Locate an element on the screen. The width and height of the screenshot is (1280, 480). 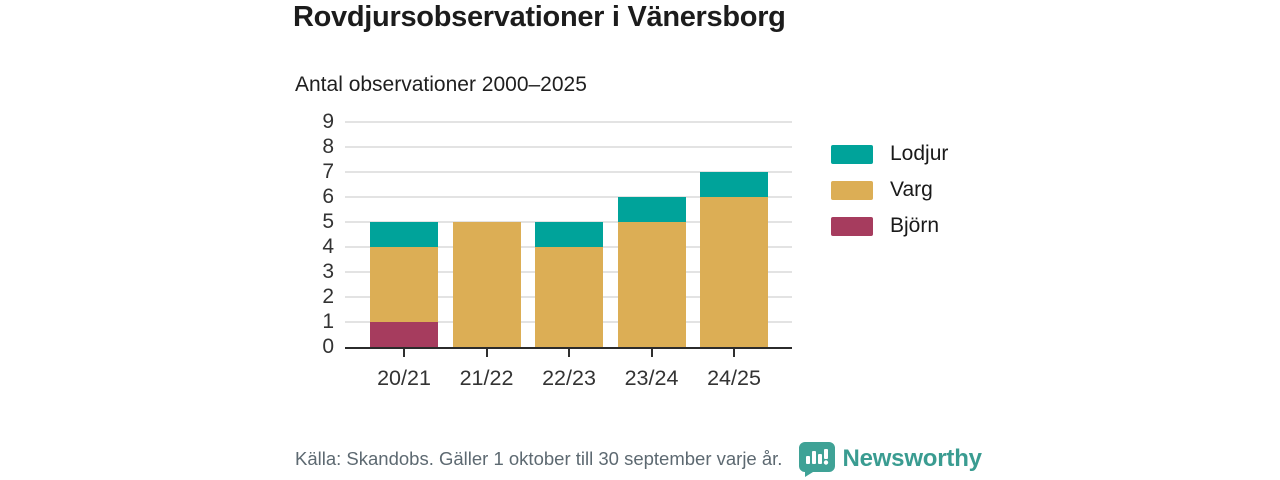
x-tick-label: 24/25 is located at coordinates (734, 378).